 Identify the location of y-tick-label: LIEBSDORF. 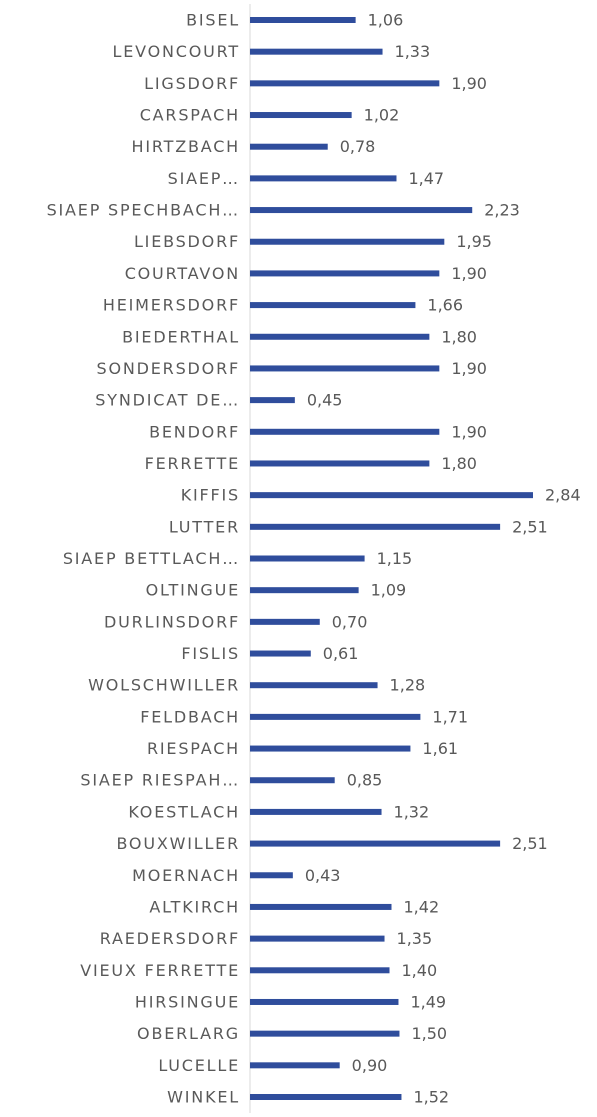
(187, 241).